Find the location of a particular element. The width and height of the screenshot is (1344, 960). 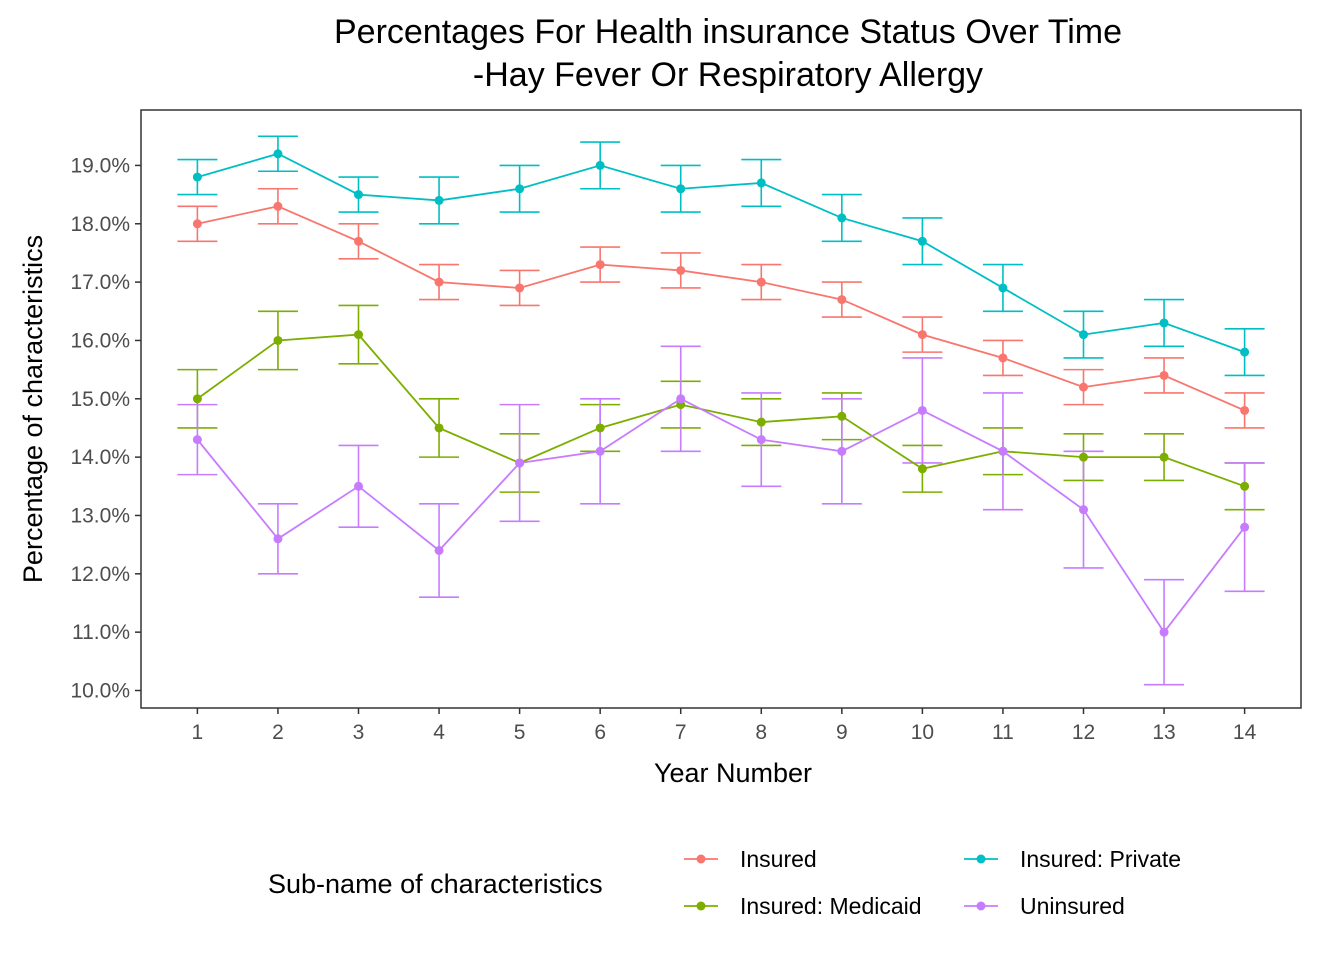

y-axis-title: Percentage of characteristics is located at coordinates (33, 409).